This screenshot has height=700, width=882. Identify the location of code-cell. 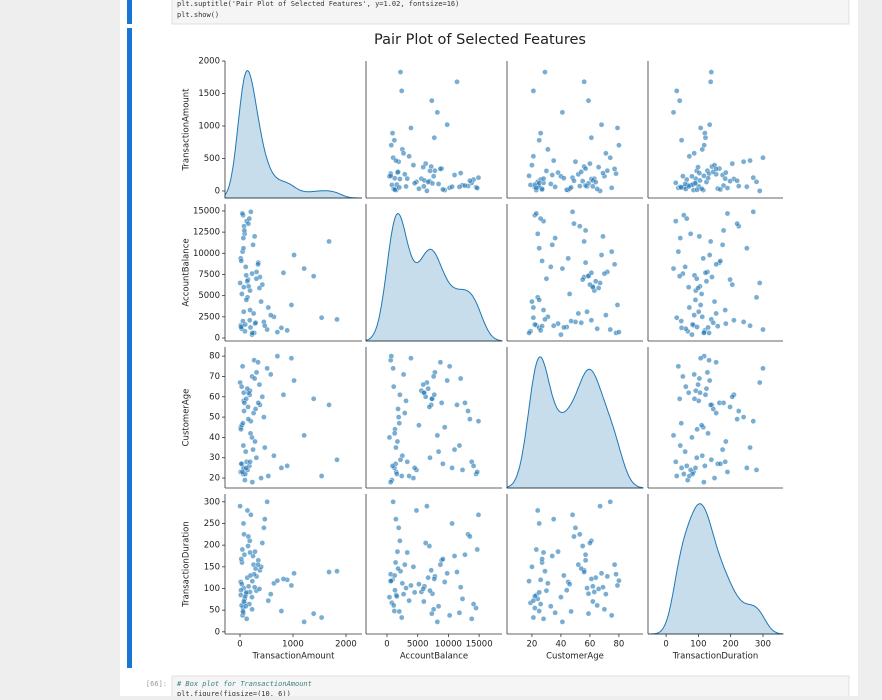
(510, 12).